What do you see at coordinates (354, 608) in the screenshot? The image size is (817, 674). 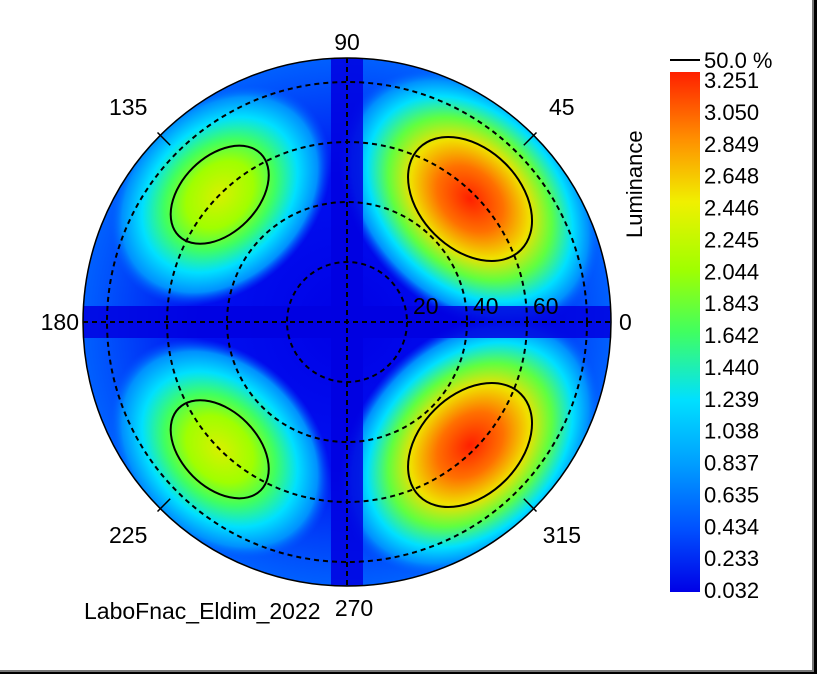 I see `azimuth-label-270: 270` at bounding box center [354, 608].